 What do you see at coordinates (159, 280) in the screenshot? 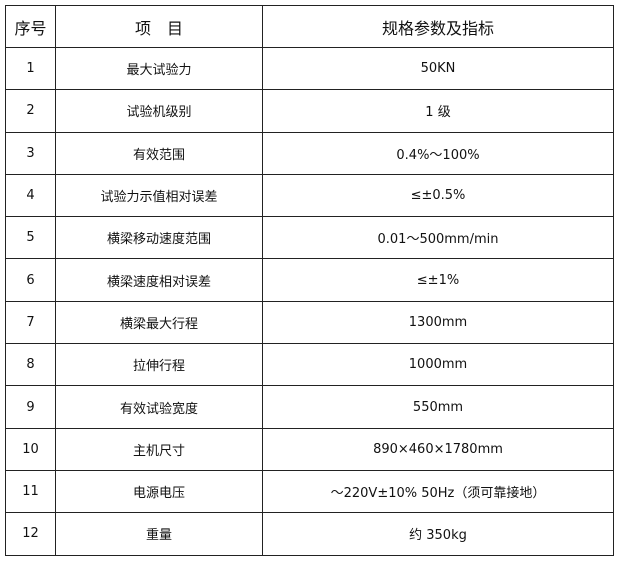
I see `item-cell: 横梁速度相对误差` at bounding box center [159, 280].